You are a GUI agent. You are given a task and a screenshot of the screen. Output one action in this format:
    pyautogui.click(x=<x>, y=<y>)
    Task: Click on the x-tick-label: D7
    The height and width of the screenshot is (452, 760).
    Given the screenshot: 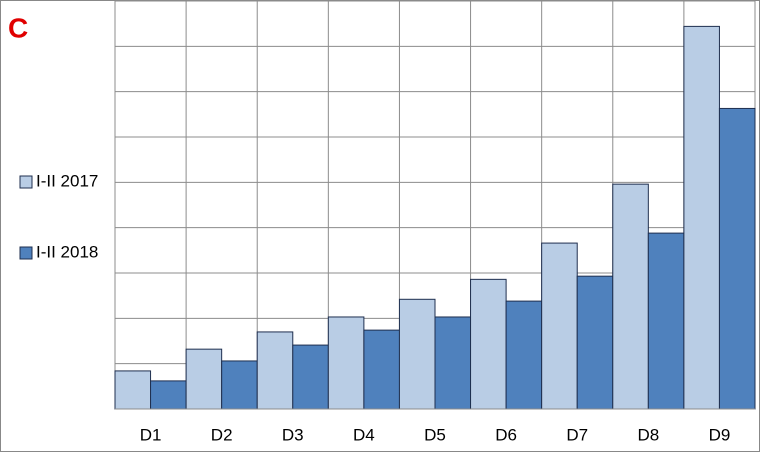 What is the action you would take?
    pyautogui.click(x=577, y=434)
    